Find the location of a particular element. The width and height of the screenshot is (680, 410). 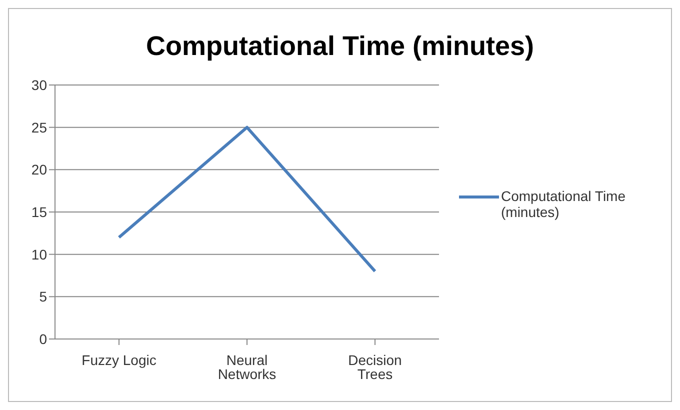

y-tick-label: 15 is located at coordinates (39, 212).